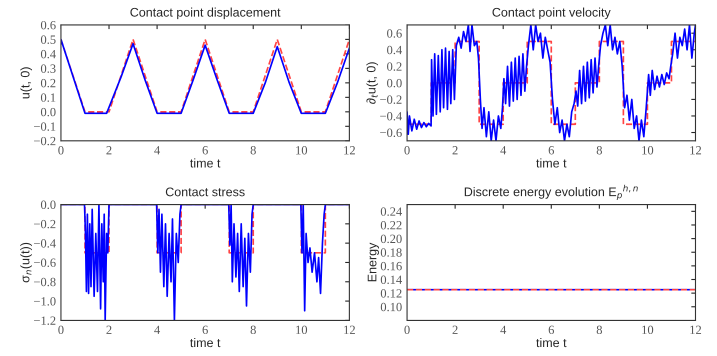 This screenshot has height=356, width=717. I want to click on y-tick-label: −0.1, so click(45, 126).